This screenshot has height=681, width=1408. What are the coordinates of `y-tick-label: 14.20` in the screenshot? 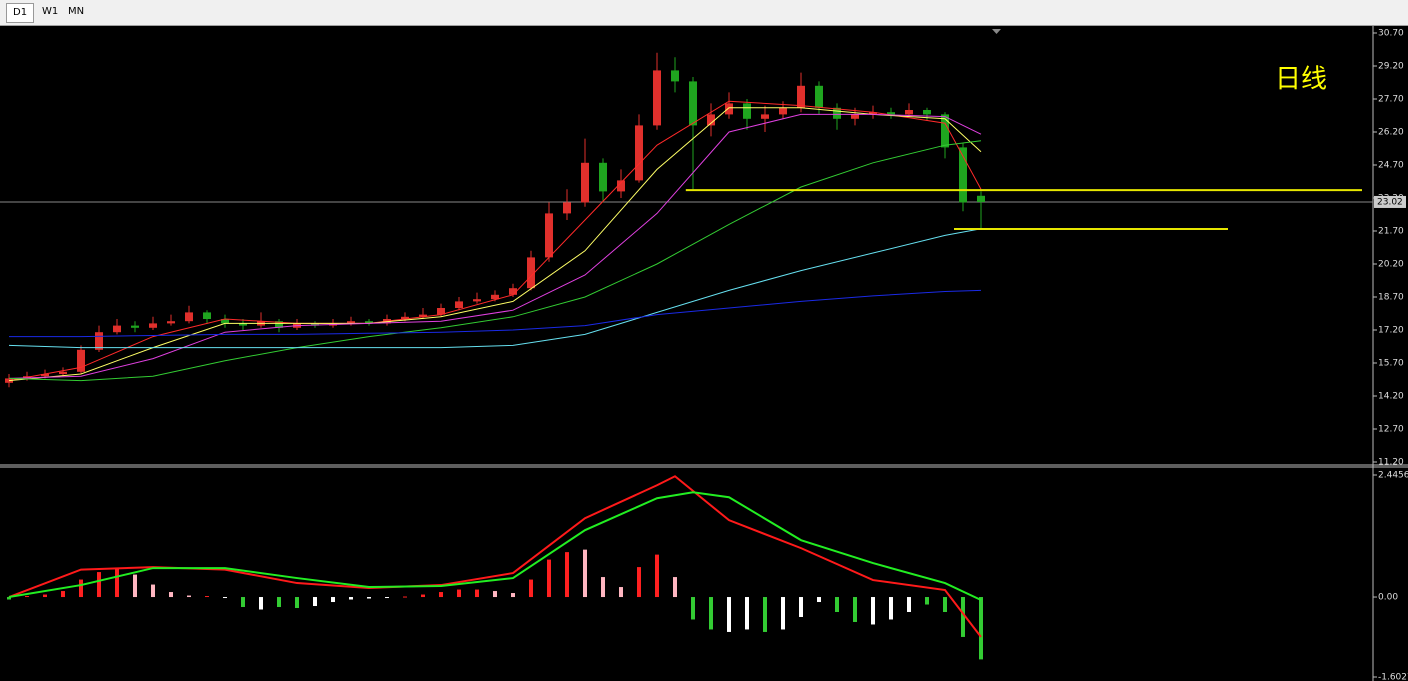 It's located at (1391, 397).